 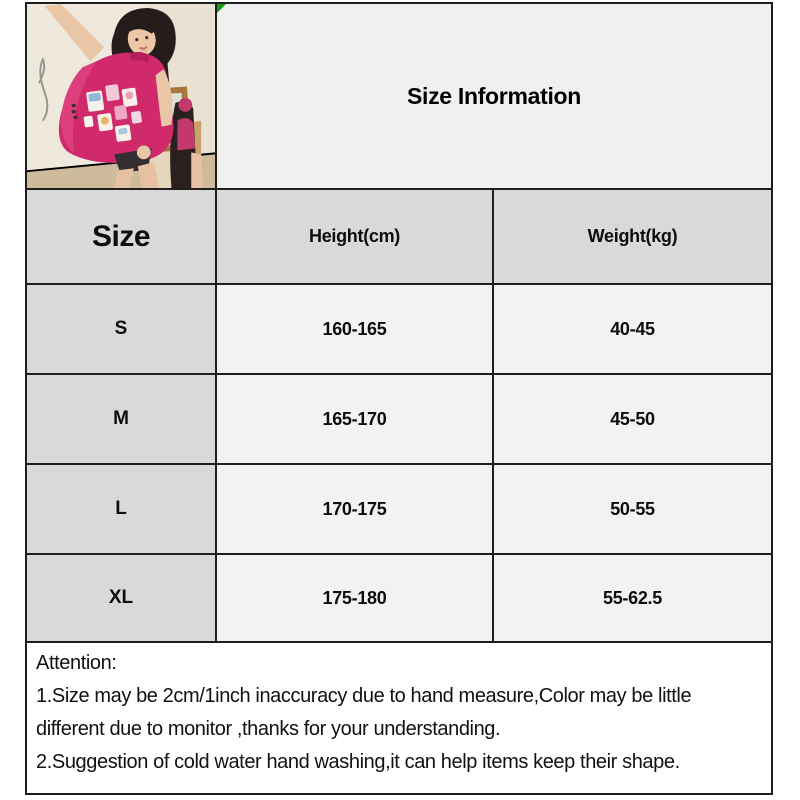 I want to click on size-label-xl: XL, so click(x=122, y=599).